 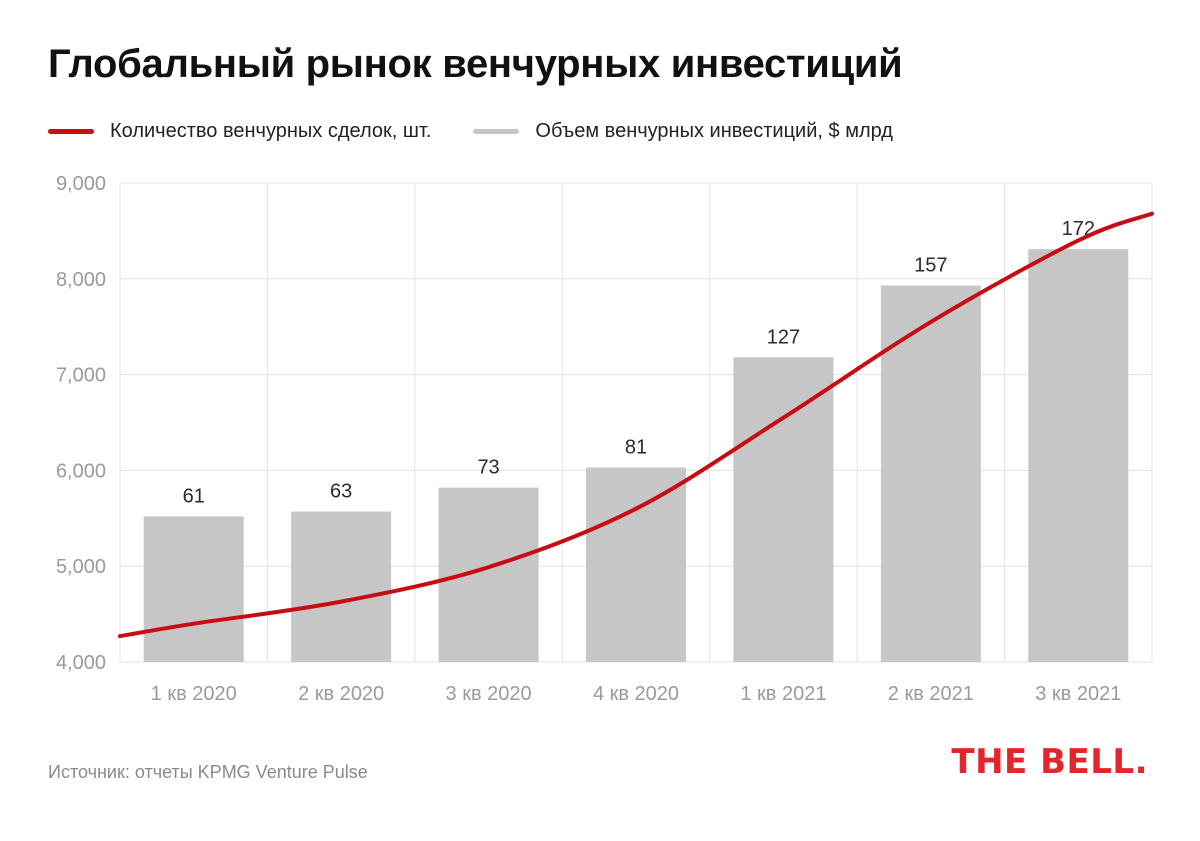 I want to click on x-tick-label: 4 кв 2020, so click(x=636, y=694).